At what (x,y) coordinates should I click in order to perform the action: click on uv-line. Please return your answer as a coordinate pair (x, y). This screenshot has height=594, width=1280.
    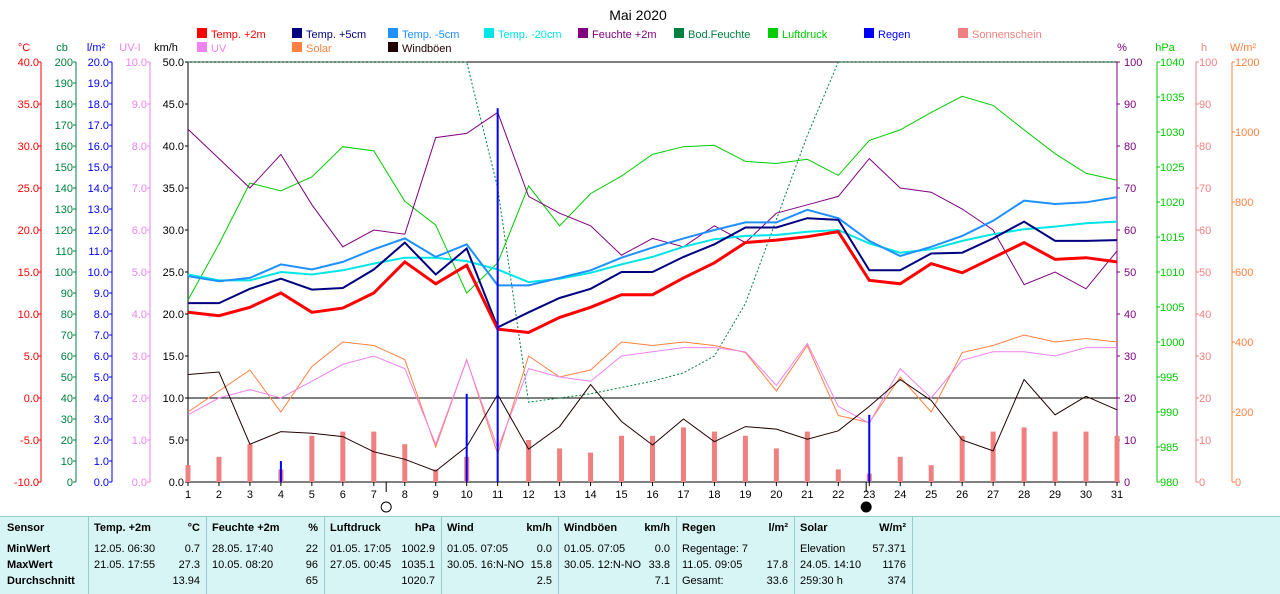
    Looking at the image, I should click on (652, 396).